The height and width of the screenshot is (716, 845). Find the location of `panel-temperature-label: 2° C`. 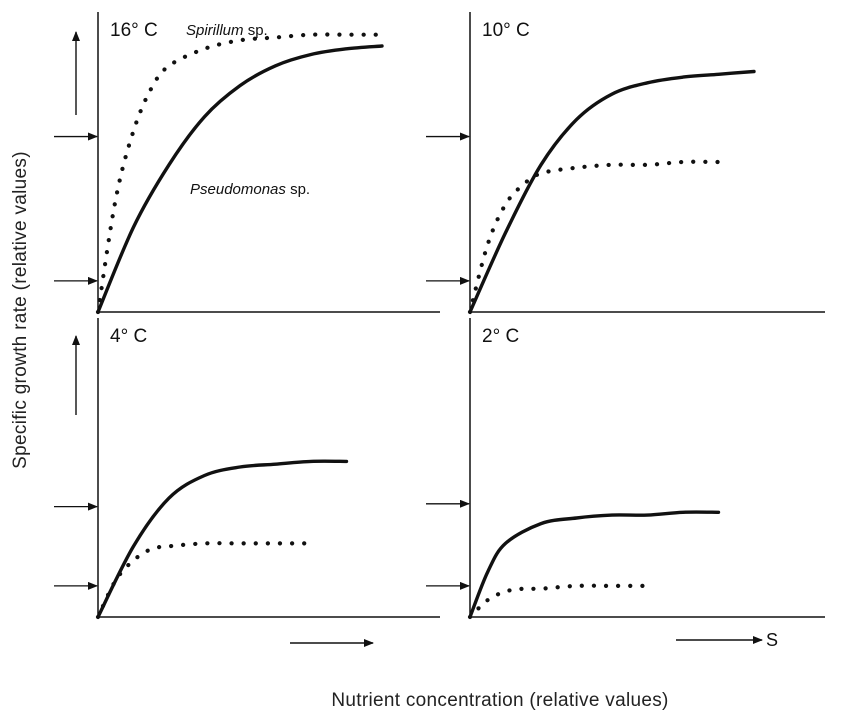

panel-temperature-label: 2° C is located at coordinates (500, 336).